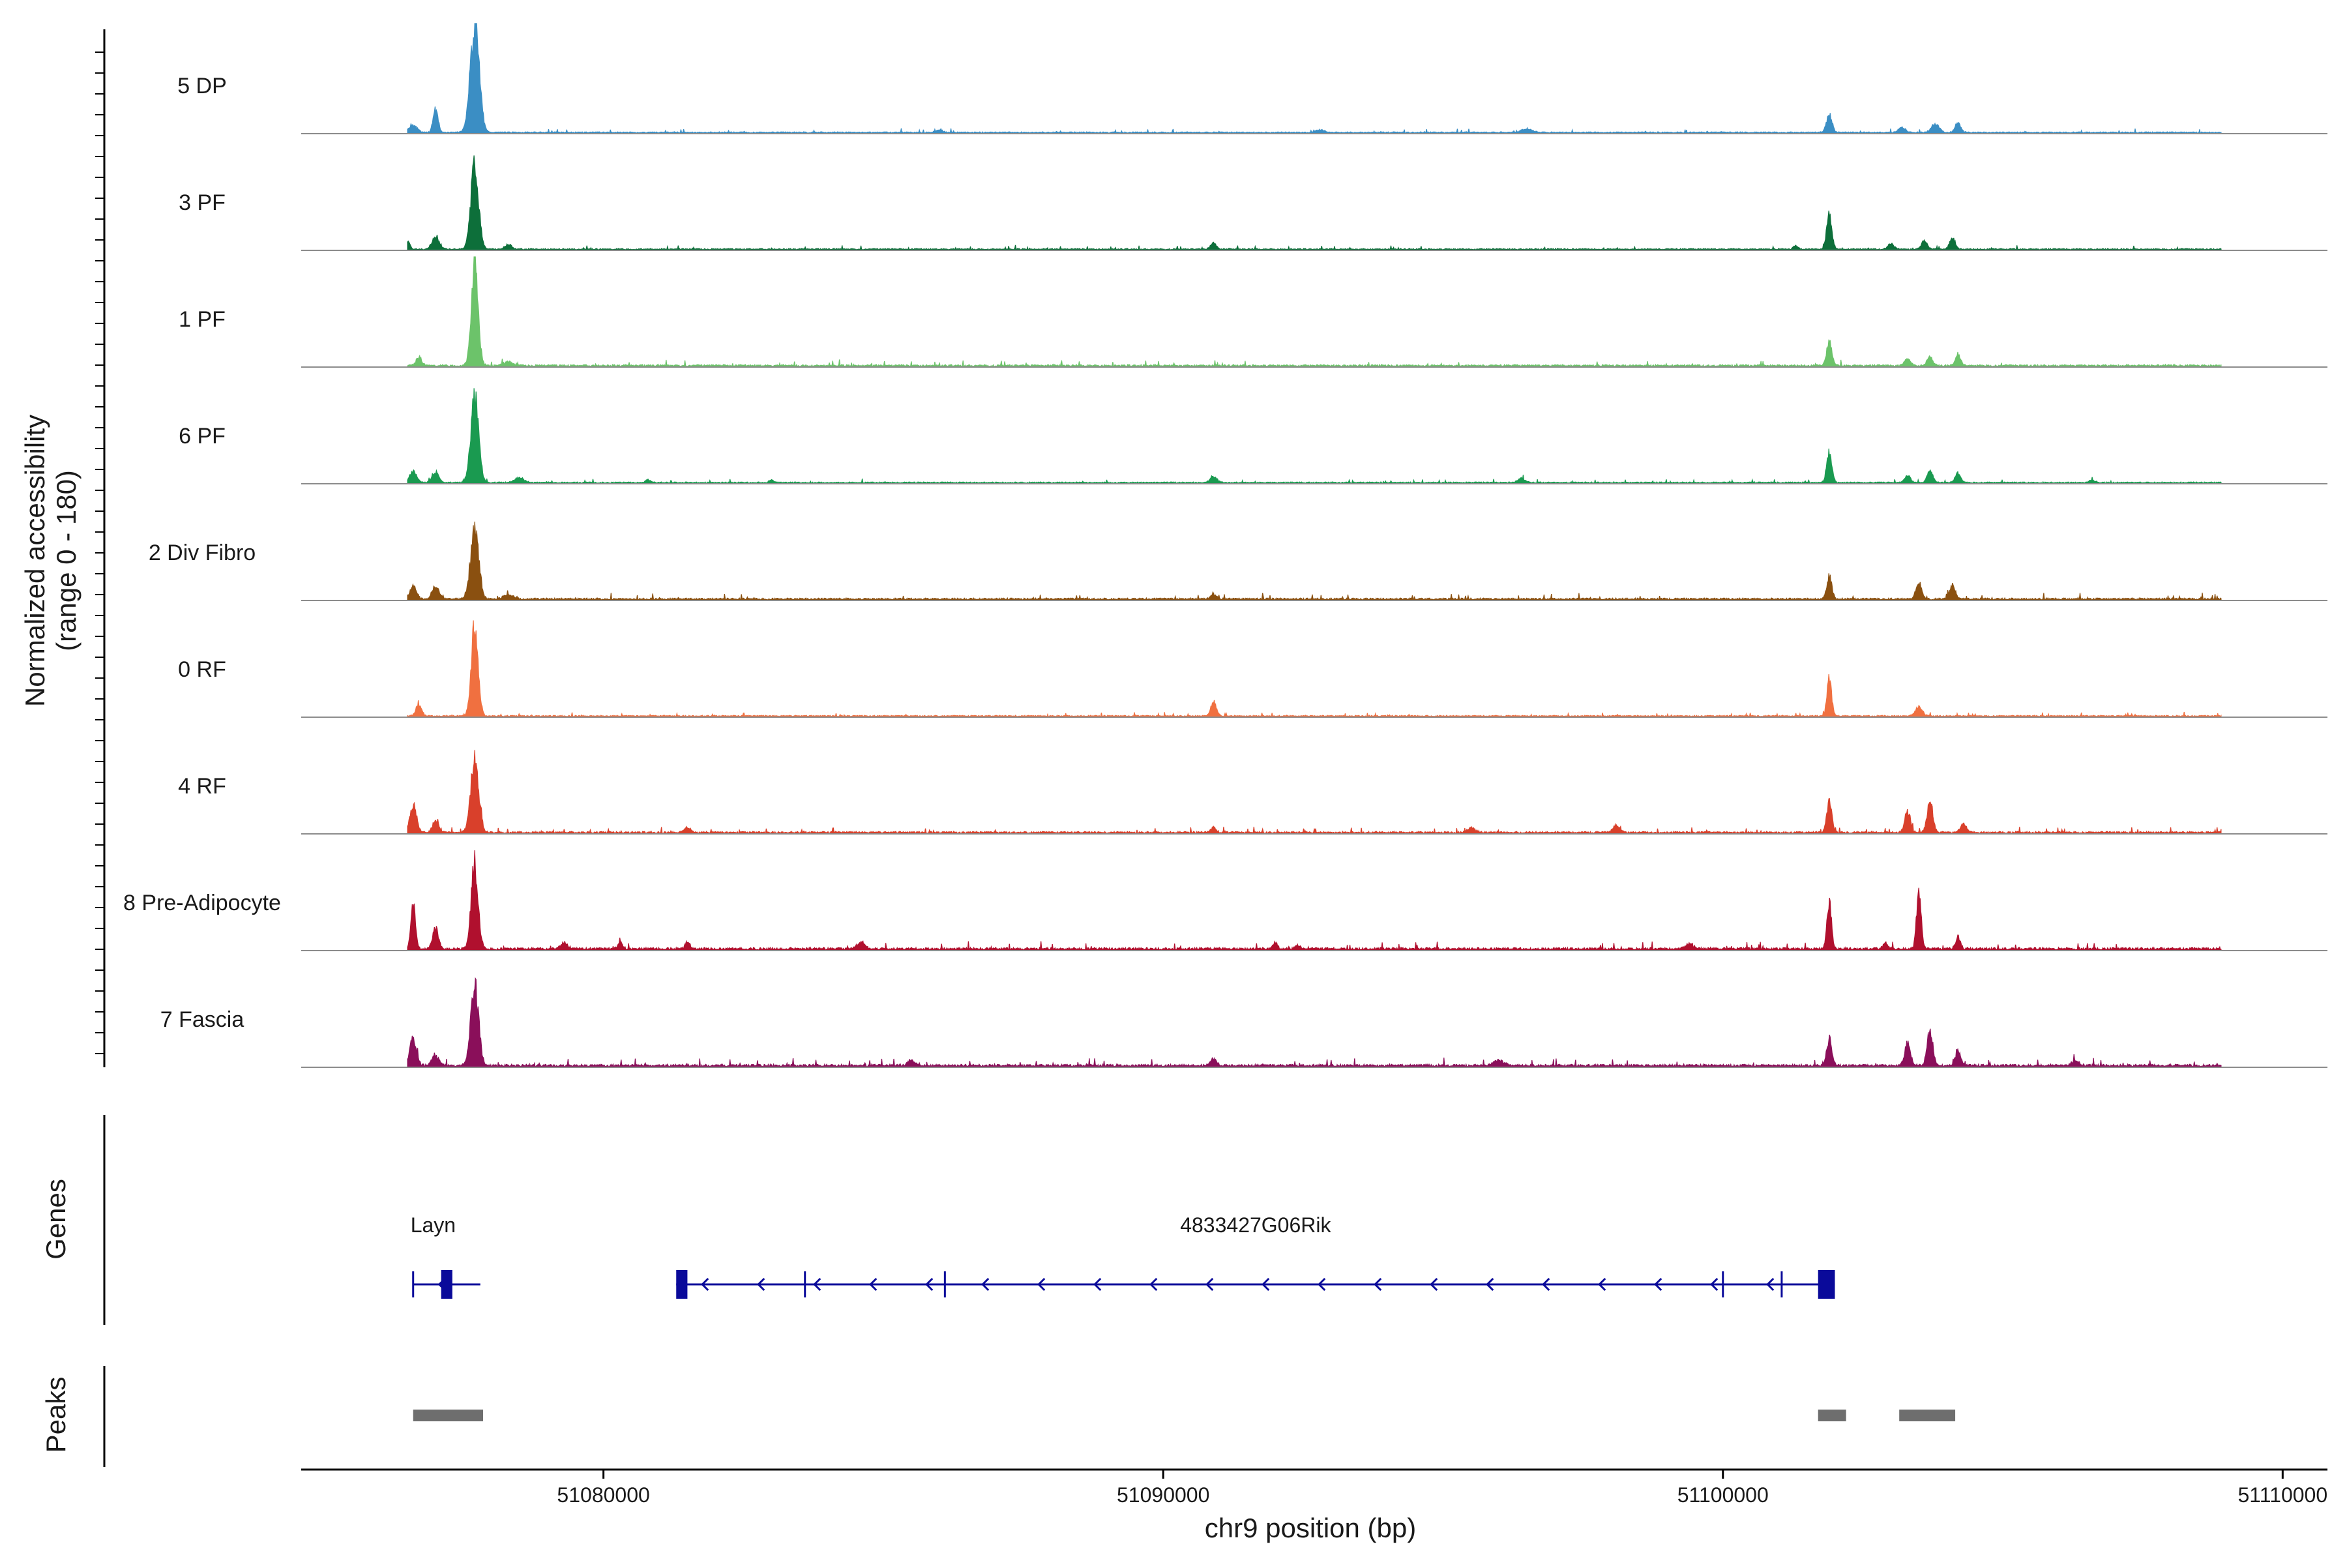 The width and height of the screenshot is (2347, 1568). What do you see at coordinates (1255, 1225) in the screenshot?
I see `gene-label: 4833427G06Rik` at bounding box center [1255, 1225].